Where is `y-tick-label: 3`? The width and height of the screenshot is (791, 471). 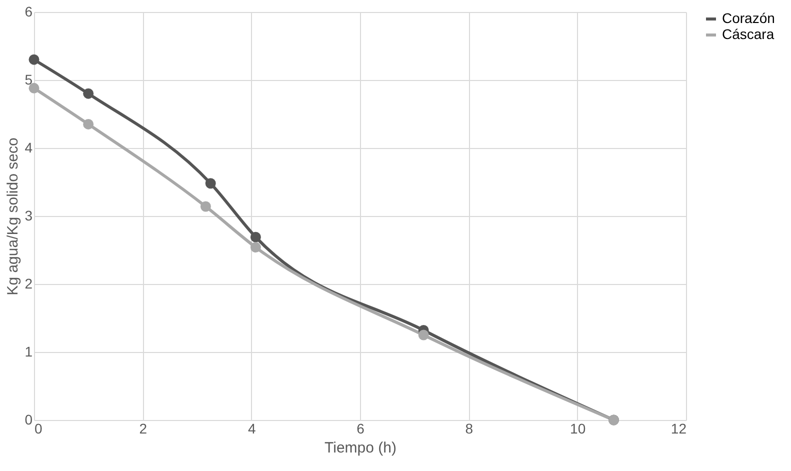
y-tick-label: 3 is located at coordinates (28, 216).